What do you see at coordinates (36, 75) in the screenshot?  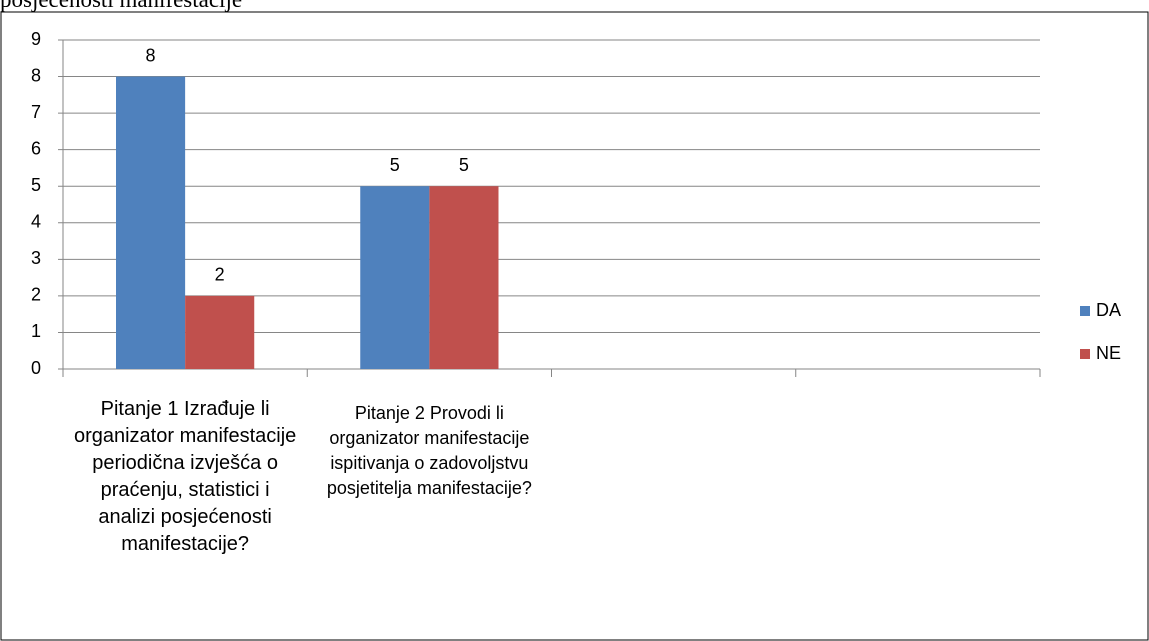 I see `y-tick-label: 8` at bounding box center [36, 75].